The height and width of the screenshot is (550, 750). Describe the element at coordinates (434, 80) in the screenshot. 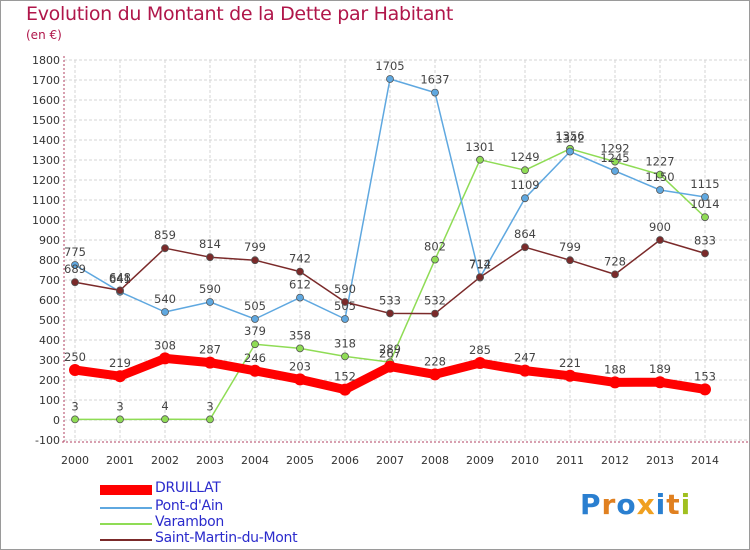

I see `data-label-pont-d-ain: 1637` at that location.